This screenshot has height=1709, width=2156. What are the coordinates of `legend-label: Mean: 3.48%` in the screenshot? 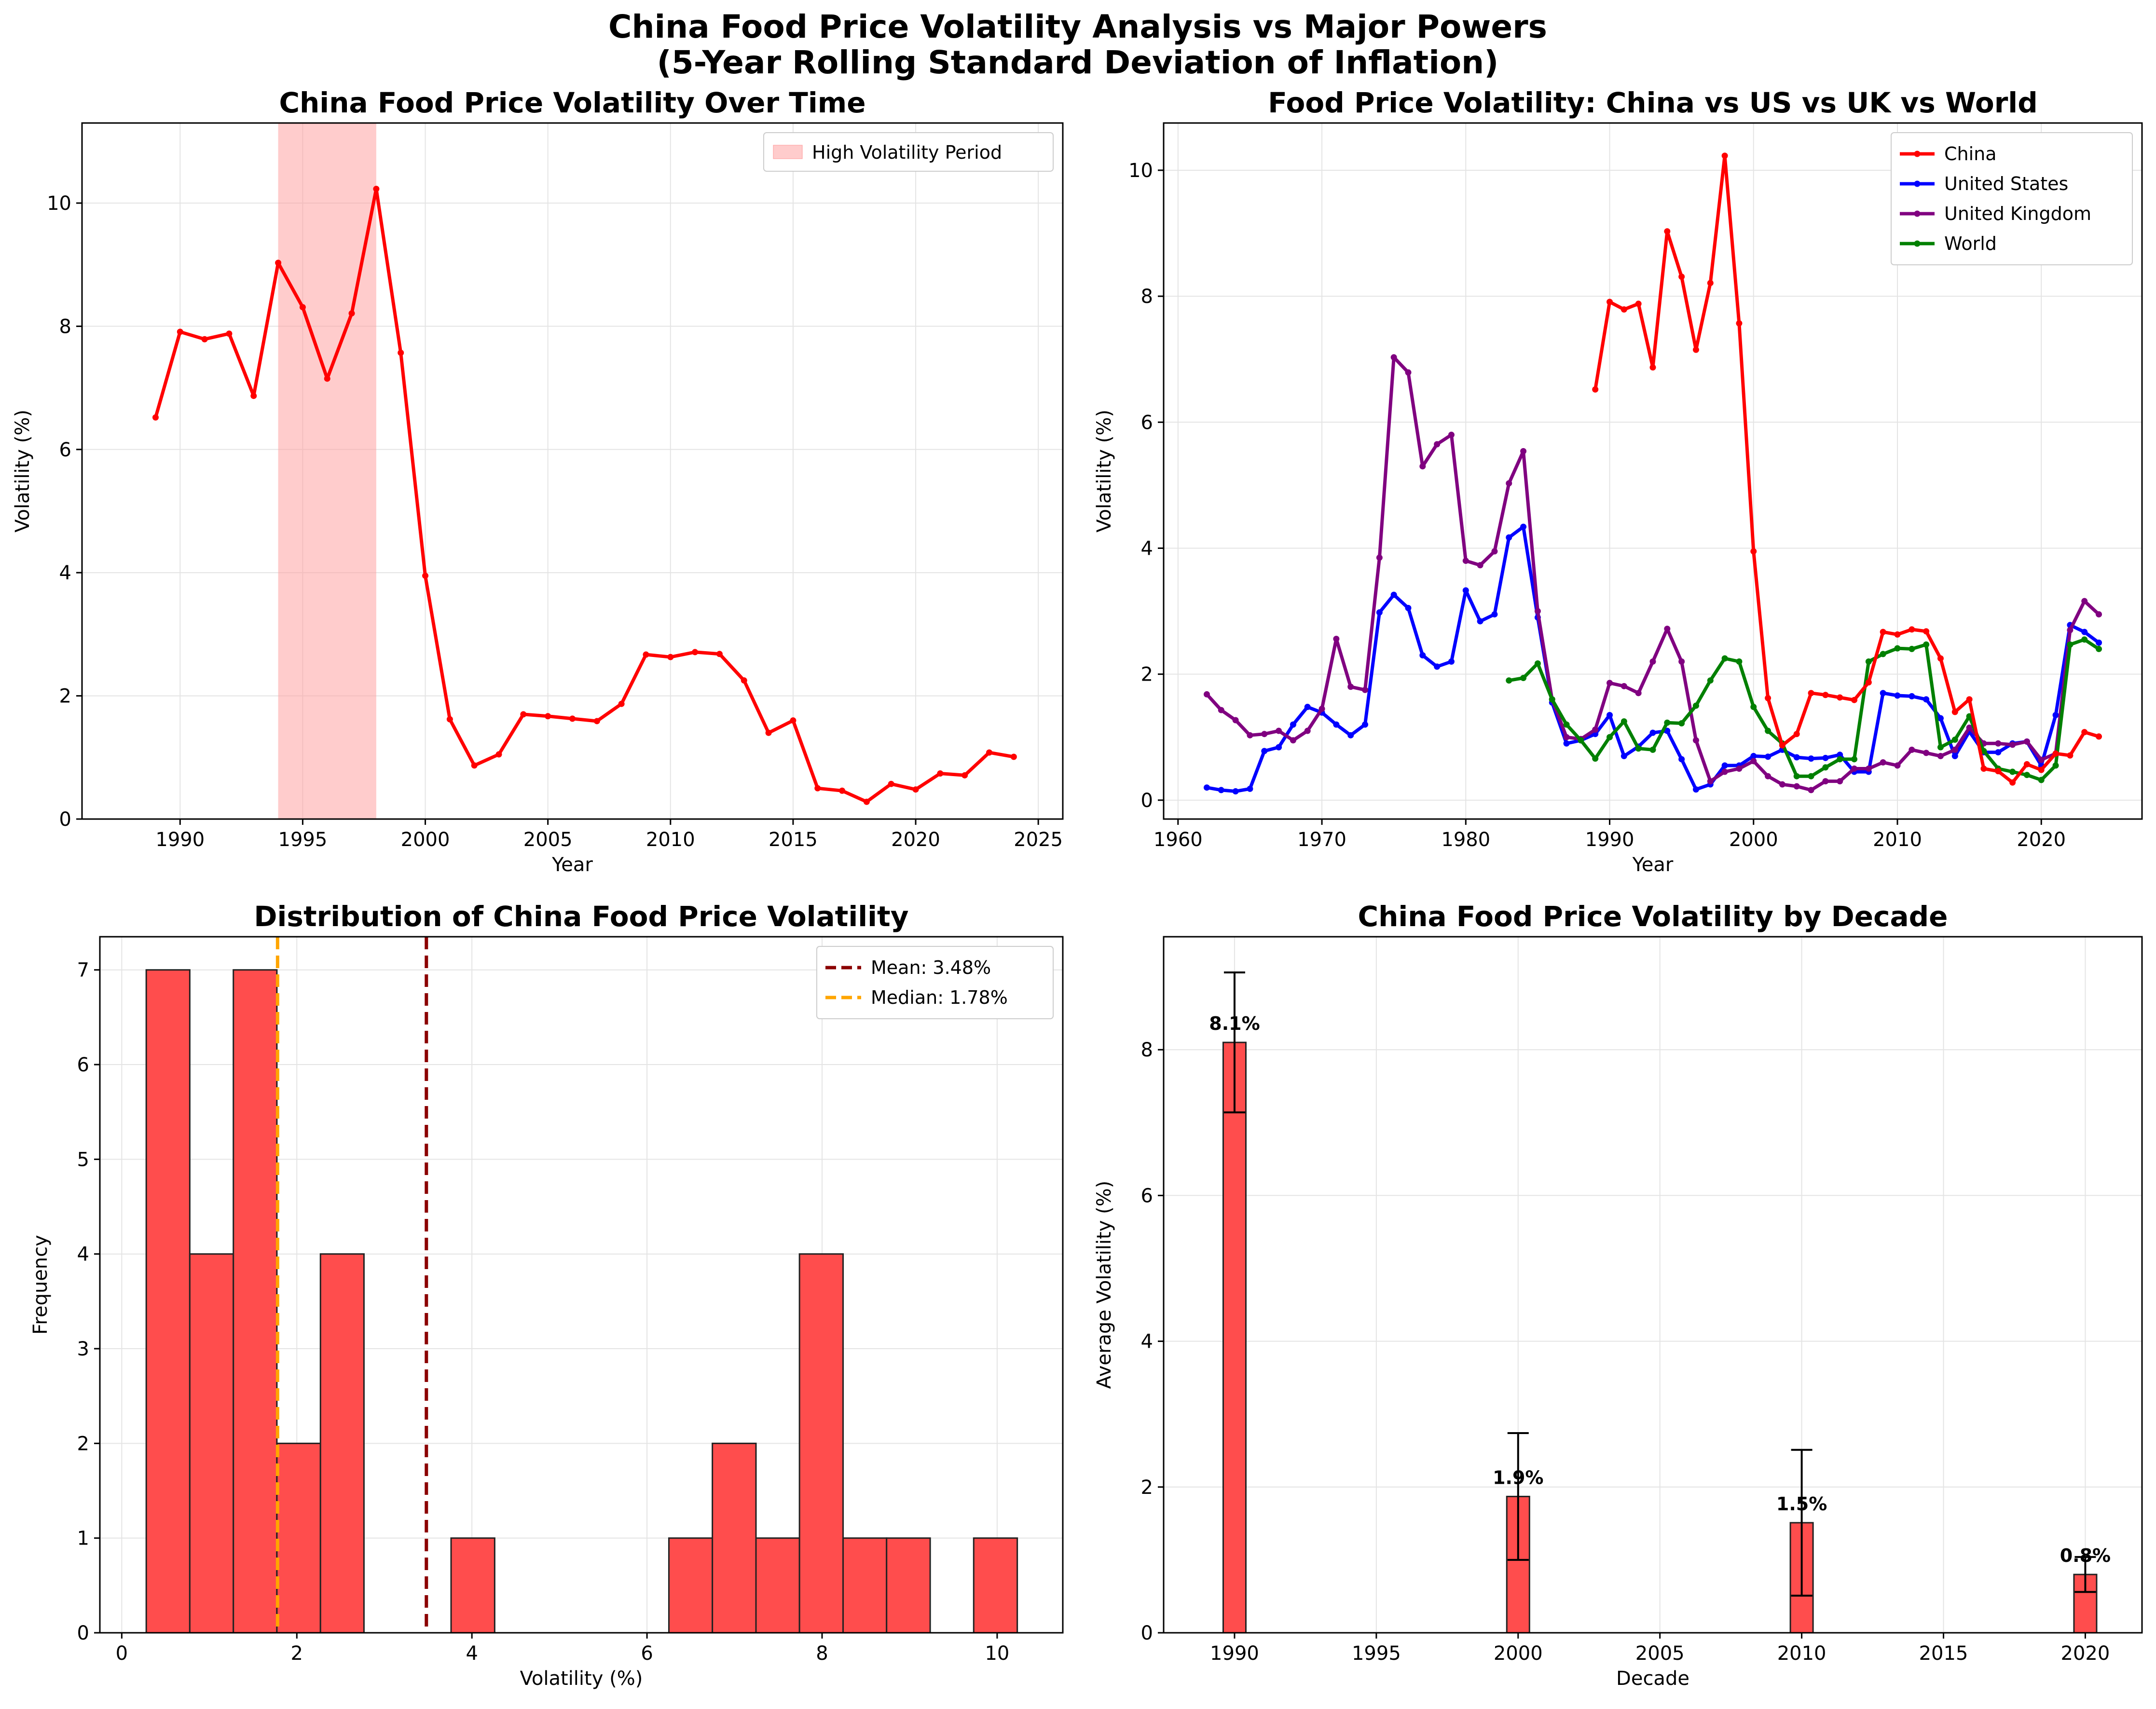 It's located at (931, 967).